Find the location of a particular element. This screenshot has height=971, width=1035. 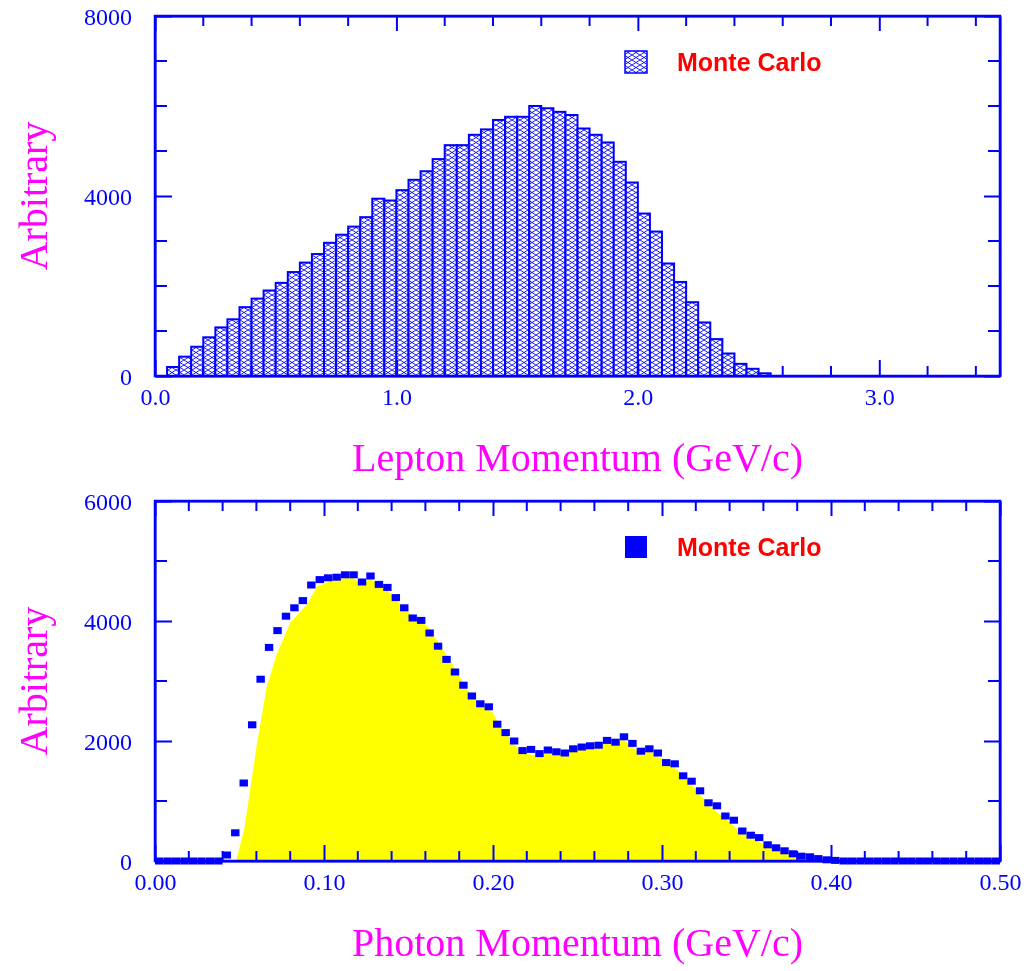

x-tick-label: 0.40 is located at coordinates (831, 881).